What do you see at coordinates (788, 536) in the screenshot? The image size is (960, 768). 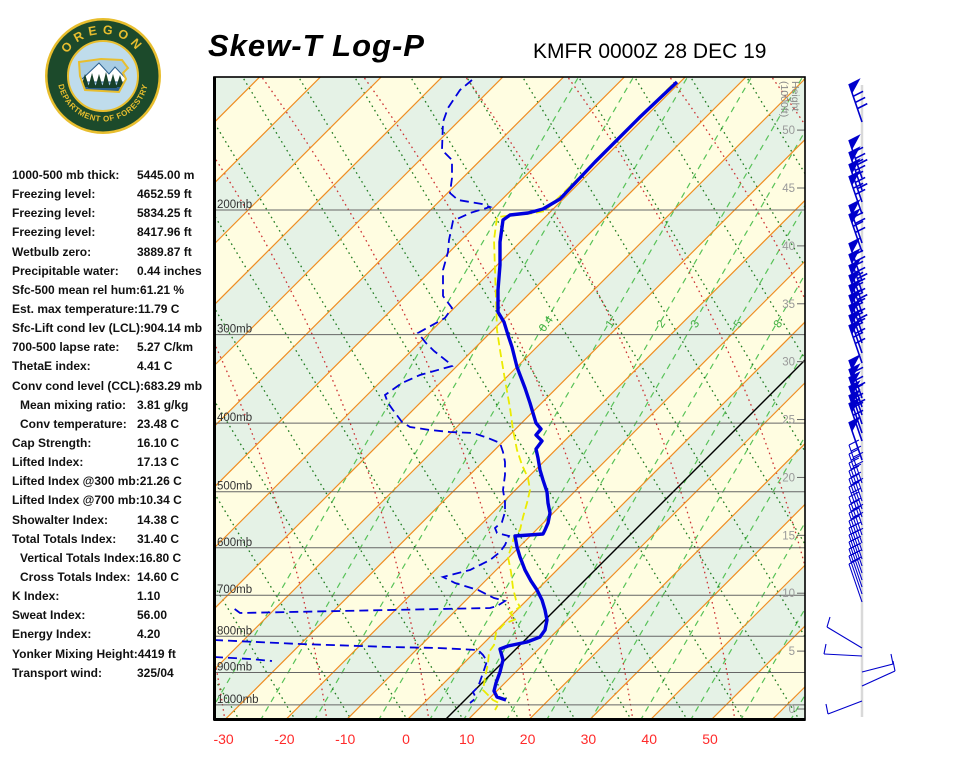 I see `height-label: 15` at bounding box center [788, 536].